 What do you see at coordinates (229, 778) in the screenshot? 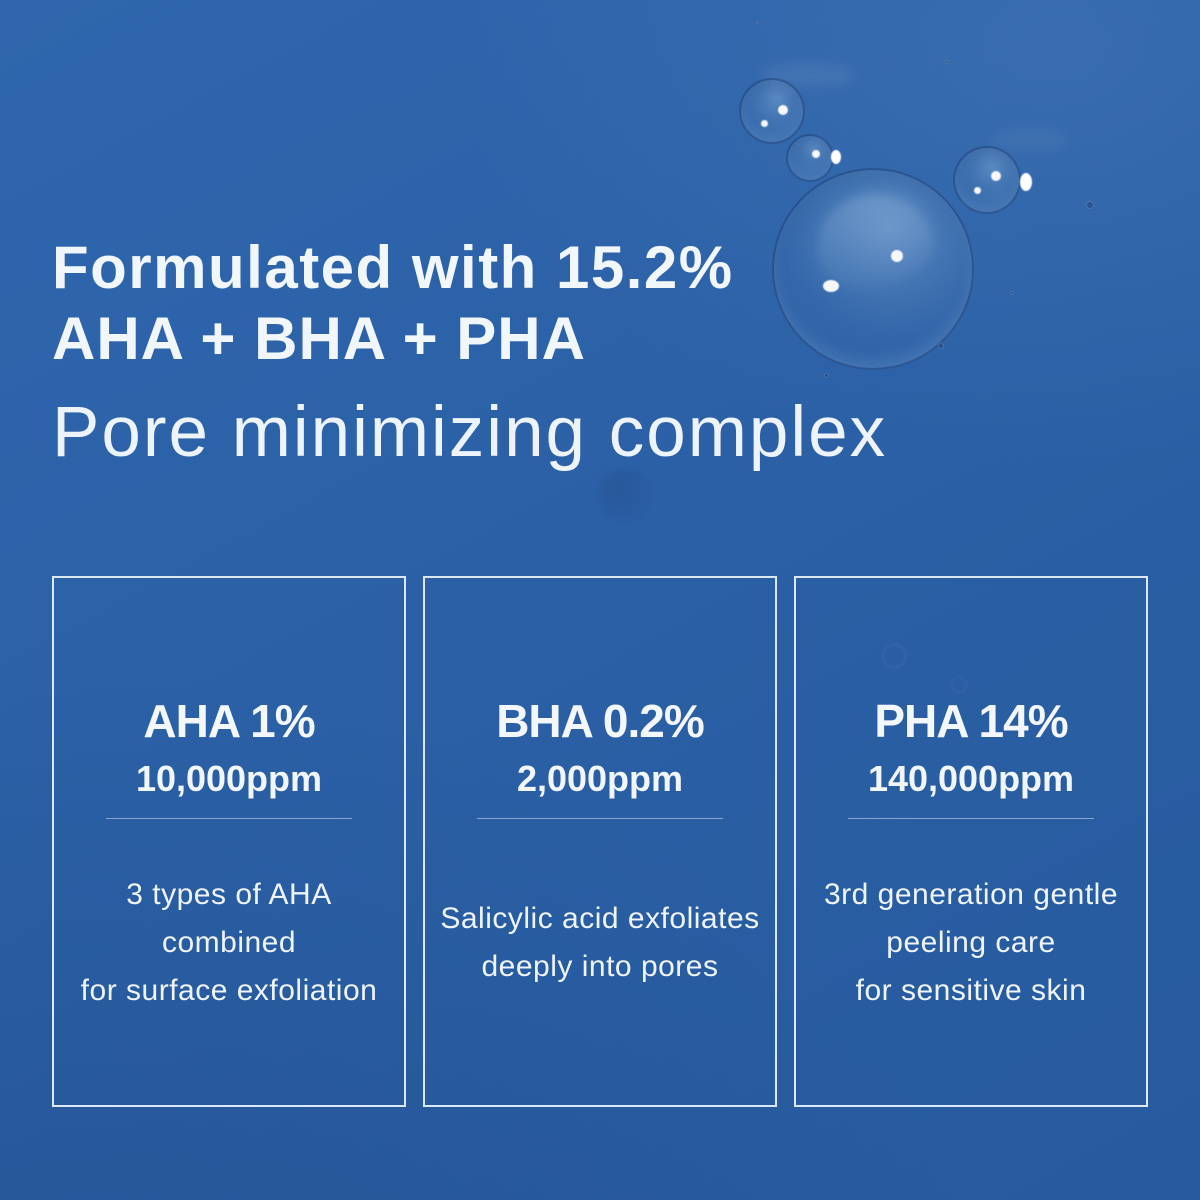
I see `card-concentration-aha: 10,000ppm` at bounding box center [229, 778].